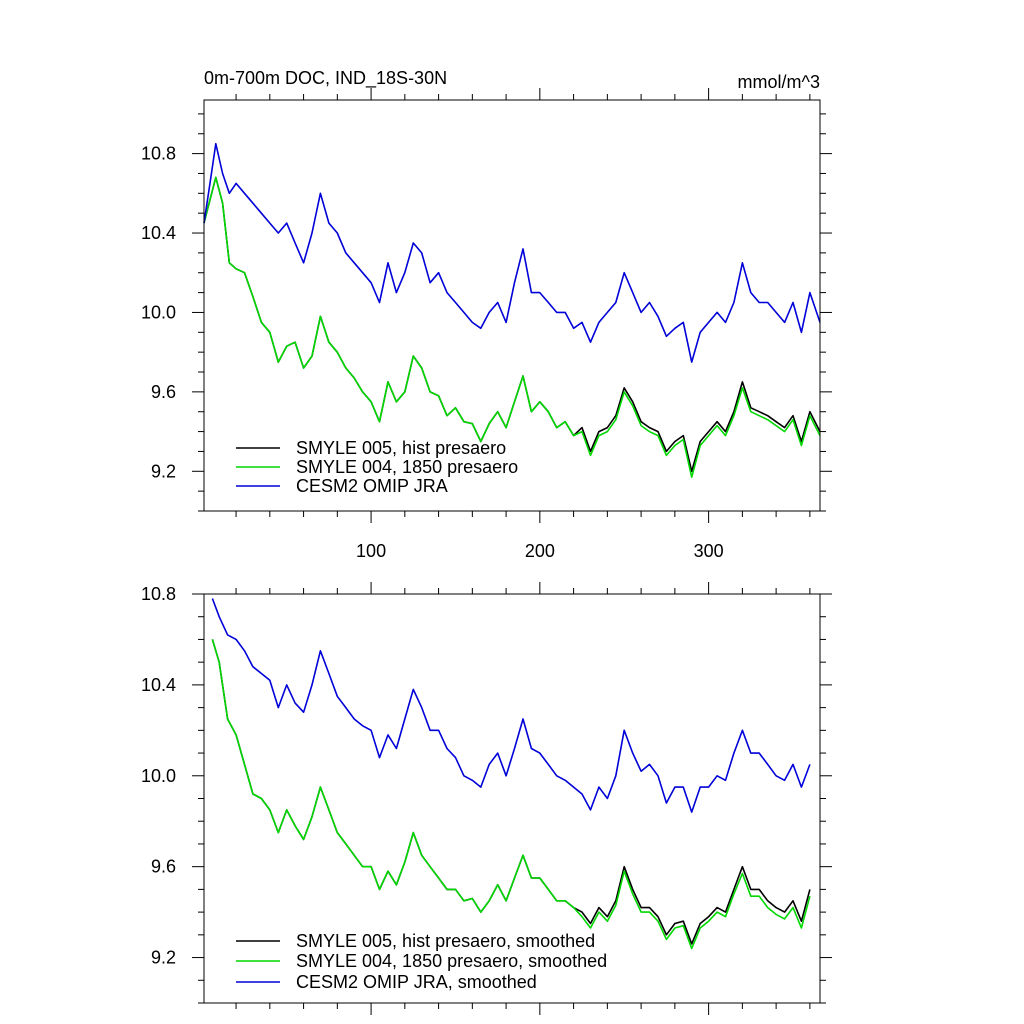 This screenshot has height=1024, width=1024. What do you see at coordinates (163, 392) in the screenshot?
I see `top-y-tick-label: 9.6` at bounding box center [163, 392].